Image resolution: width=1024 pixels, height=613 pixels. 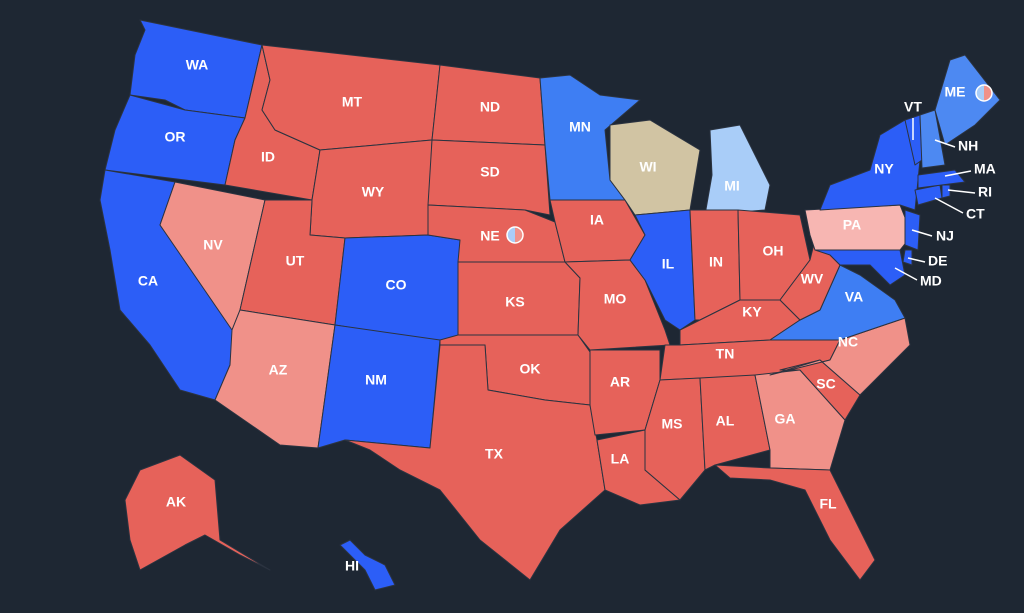 What do you see at coordinates (615, 299) in the screenshot?
I see `state-label: MO` at bounding box center [615, 299].